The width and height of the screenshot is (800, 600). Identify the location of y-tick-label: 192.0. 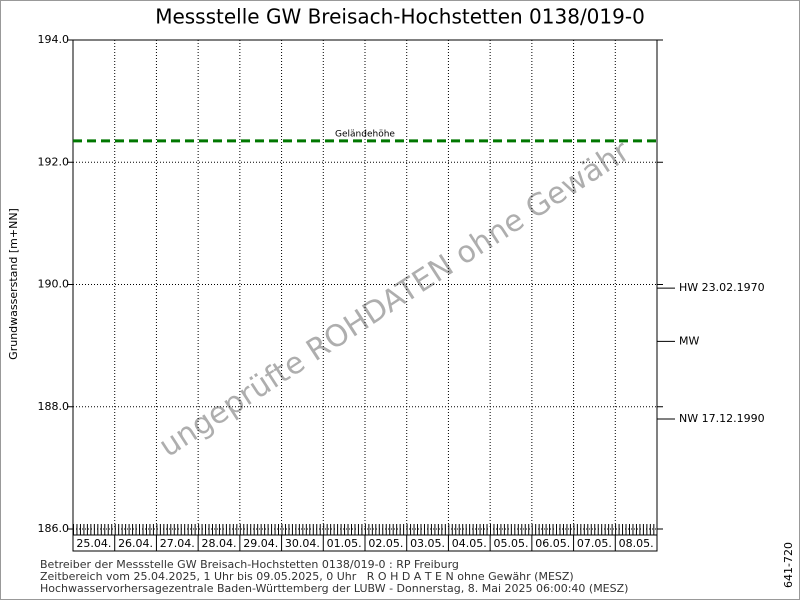
(54, 161).